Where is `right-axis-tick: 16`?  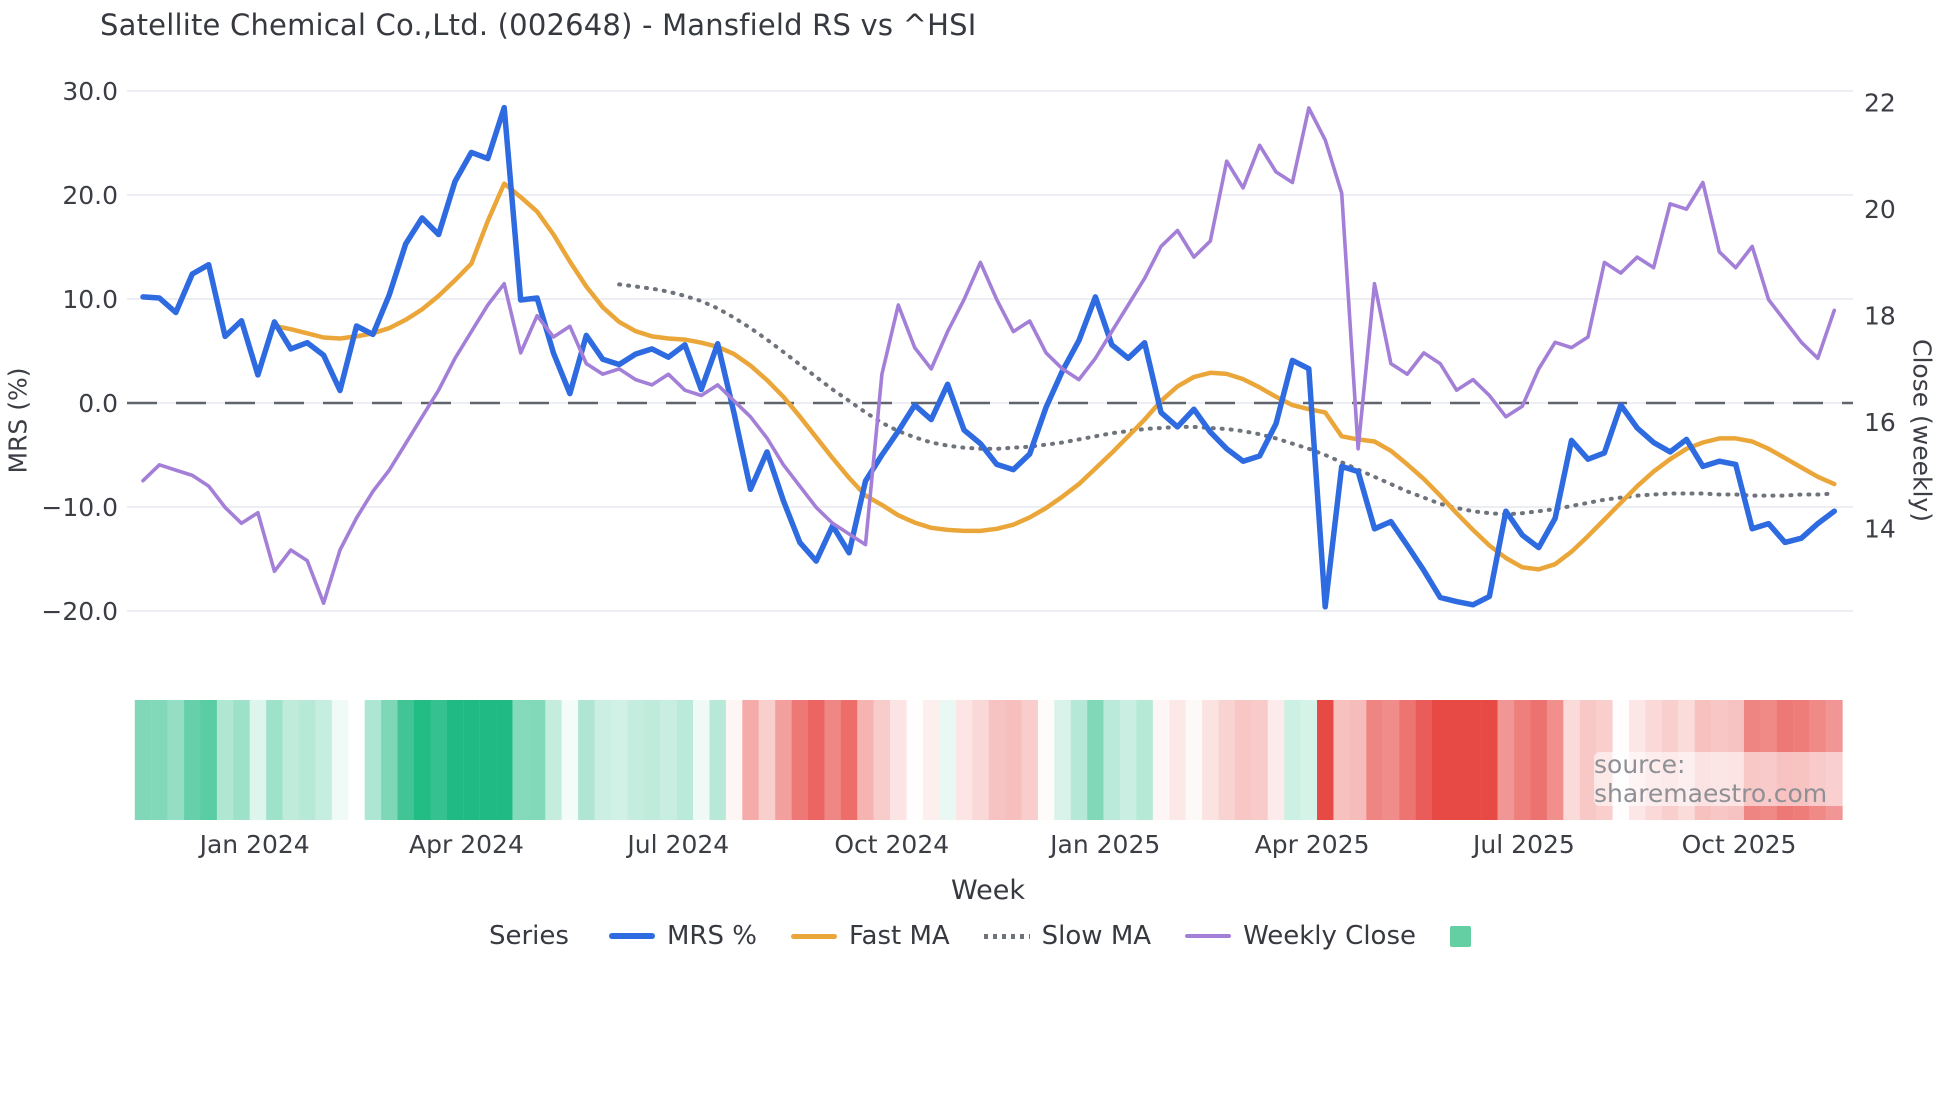 right-axis-tick: 16 is located at coordinates (1880, 422).